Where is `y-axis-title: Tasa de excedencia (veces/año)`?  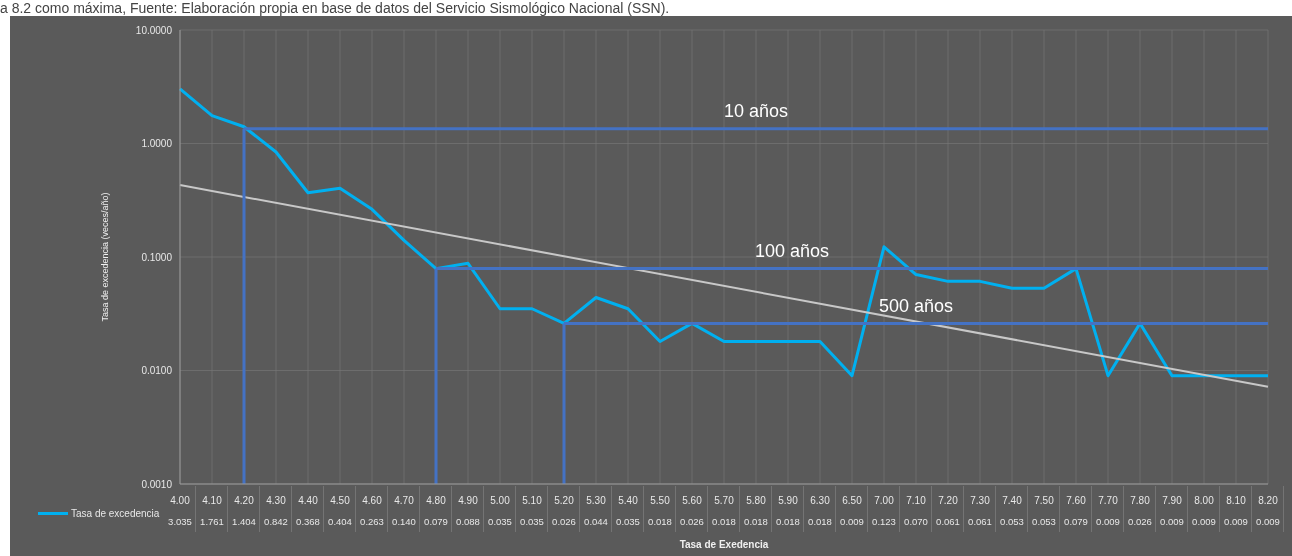 y-axis-title: Tasa de excedencia (veces/año) is located at coordinates (105, 257).